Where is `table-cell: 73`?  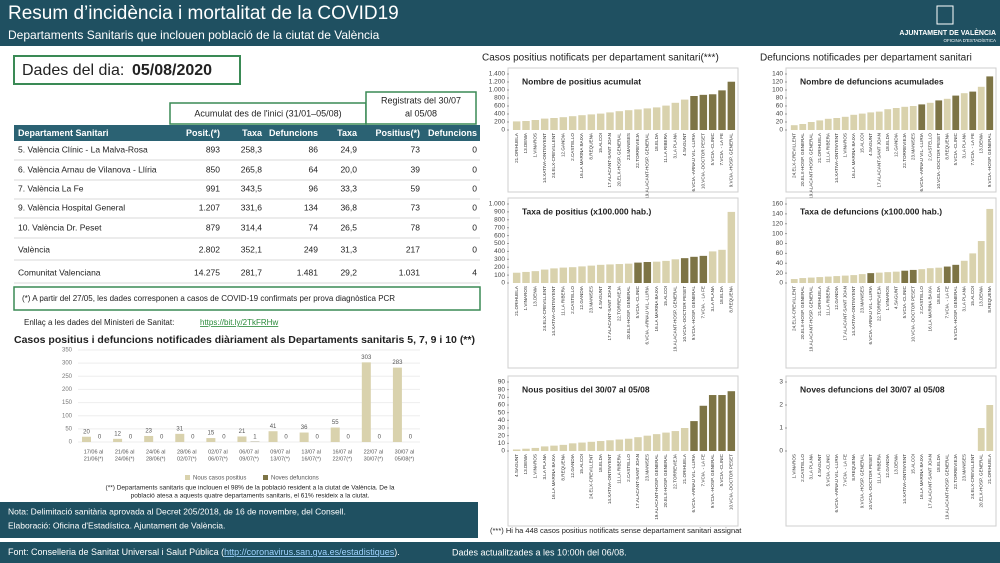 table-cell: 73 is located at coordinates (416, 207).